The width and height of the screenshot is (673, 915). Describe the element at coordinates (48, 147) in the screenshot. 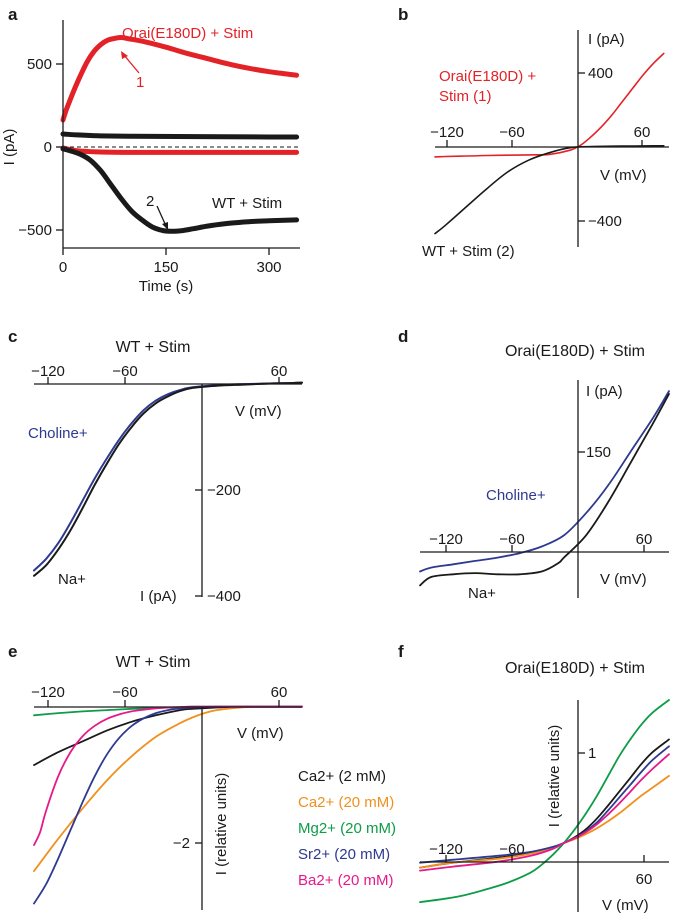

I see `panel-a-ytick-0: 0` at that location.